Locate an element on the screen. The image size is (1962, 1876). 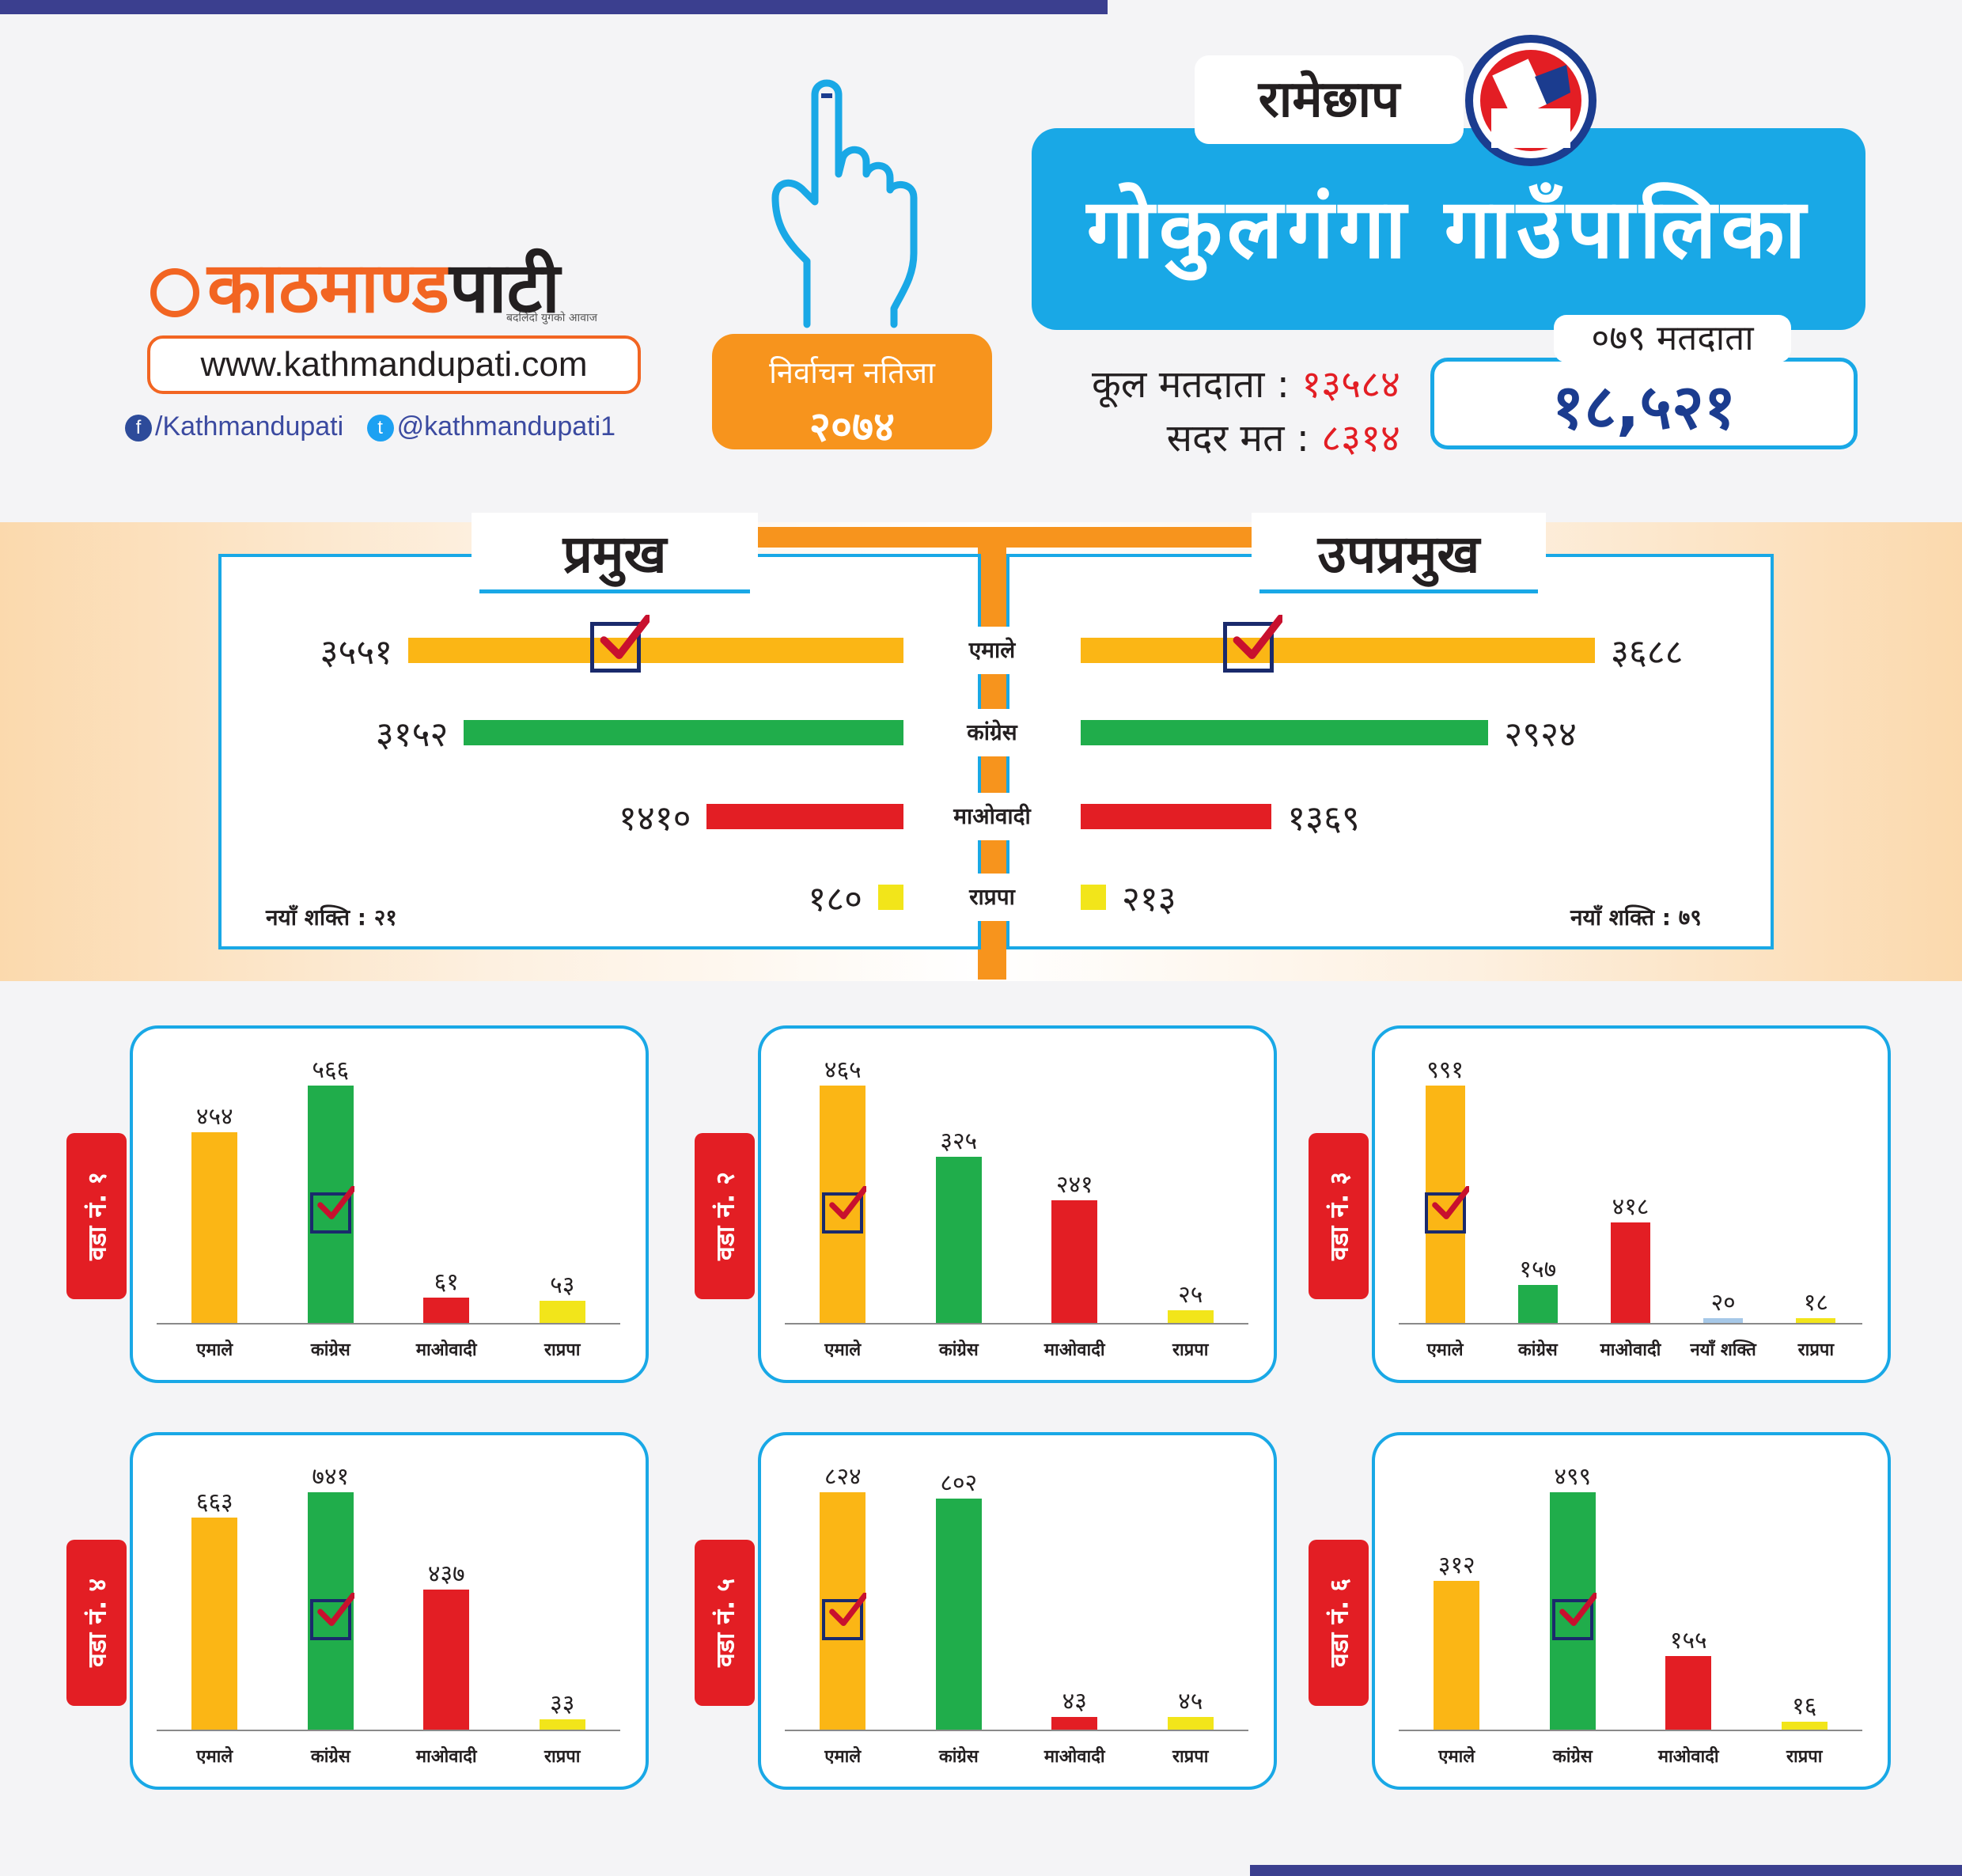
election-result-box: निर्वाचन नतिजा २०७४ is located at coordinates (852, 392).